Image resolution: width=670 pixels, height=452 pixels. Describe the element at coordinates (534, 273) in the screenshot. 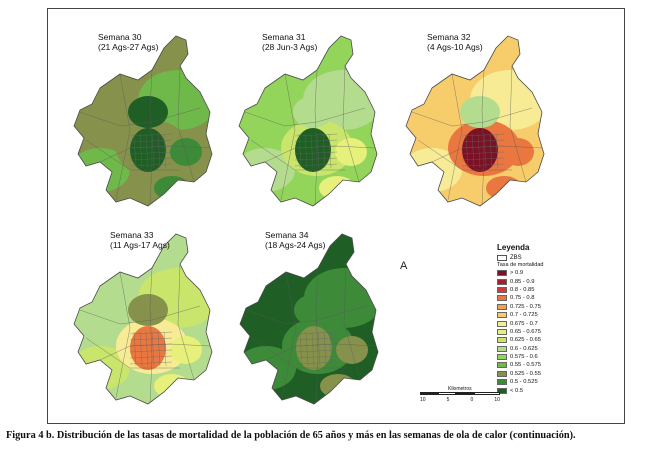

I see `legend-item: > 0.9` at that location.